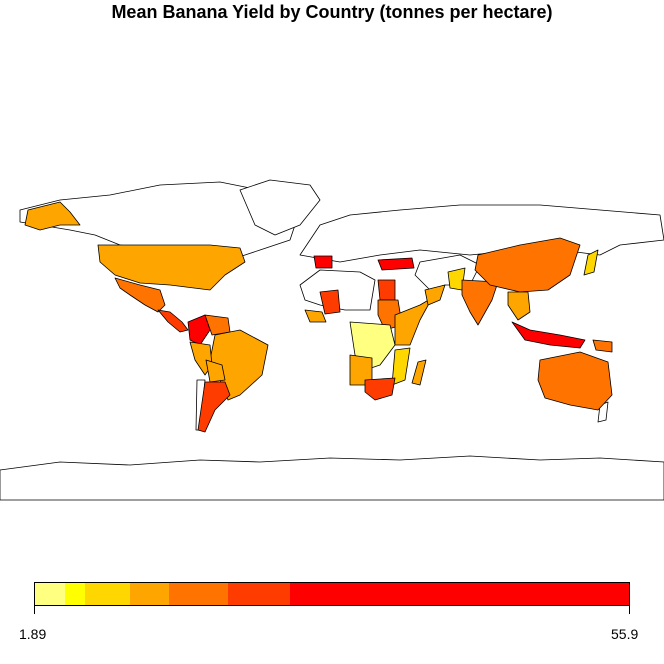  Describe the element at coordinates (419, 372) in the screenshot. I see `country-madagascar` at that location.